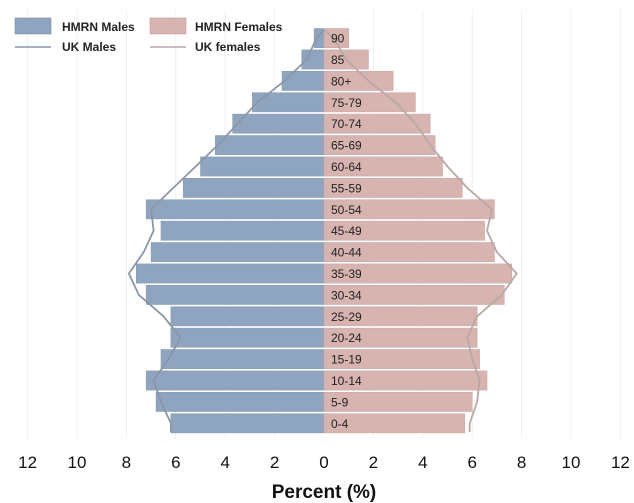 Image resolution: width=634 pixels, height=503 pixels. Describe the element at coordinates (239, 27) in the screenshot. I see `legend-label-hmrn-females: HMRN Females` at that location.